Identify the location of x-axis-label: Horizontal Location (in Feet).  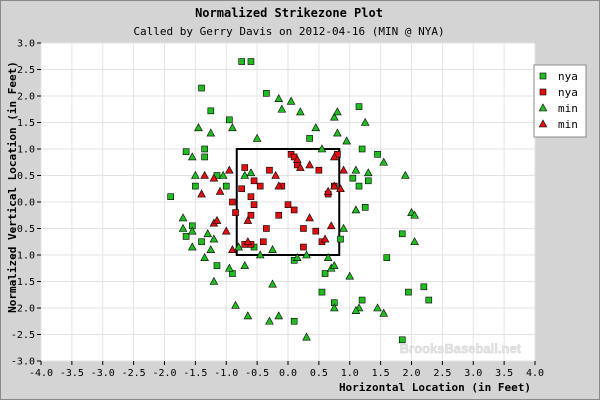
(435, 387).